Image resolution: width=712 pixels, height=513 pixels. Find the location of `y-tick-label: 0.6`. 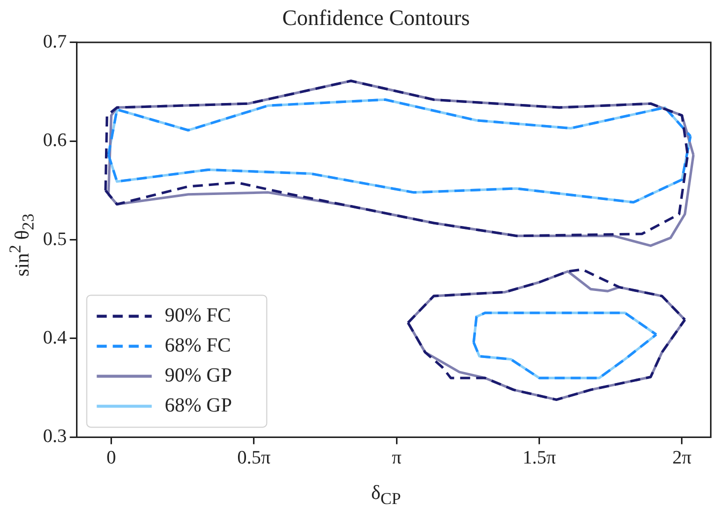

y-tick-label: 0.6 is located at coordinates (55, 141).